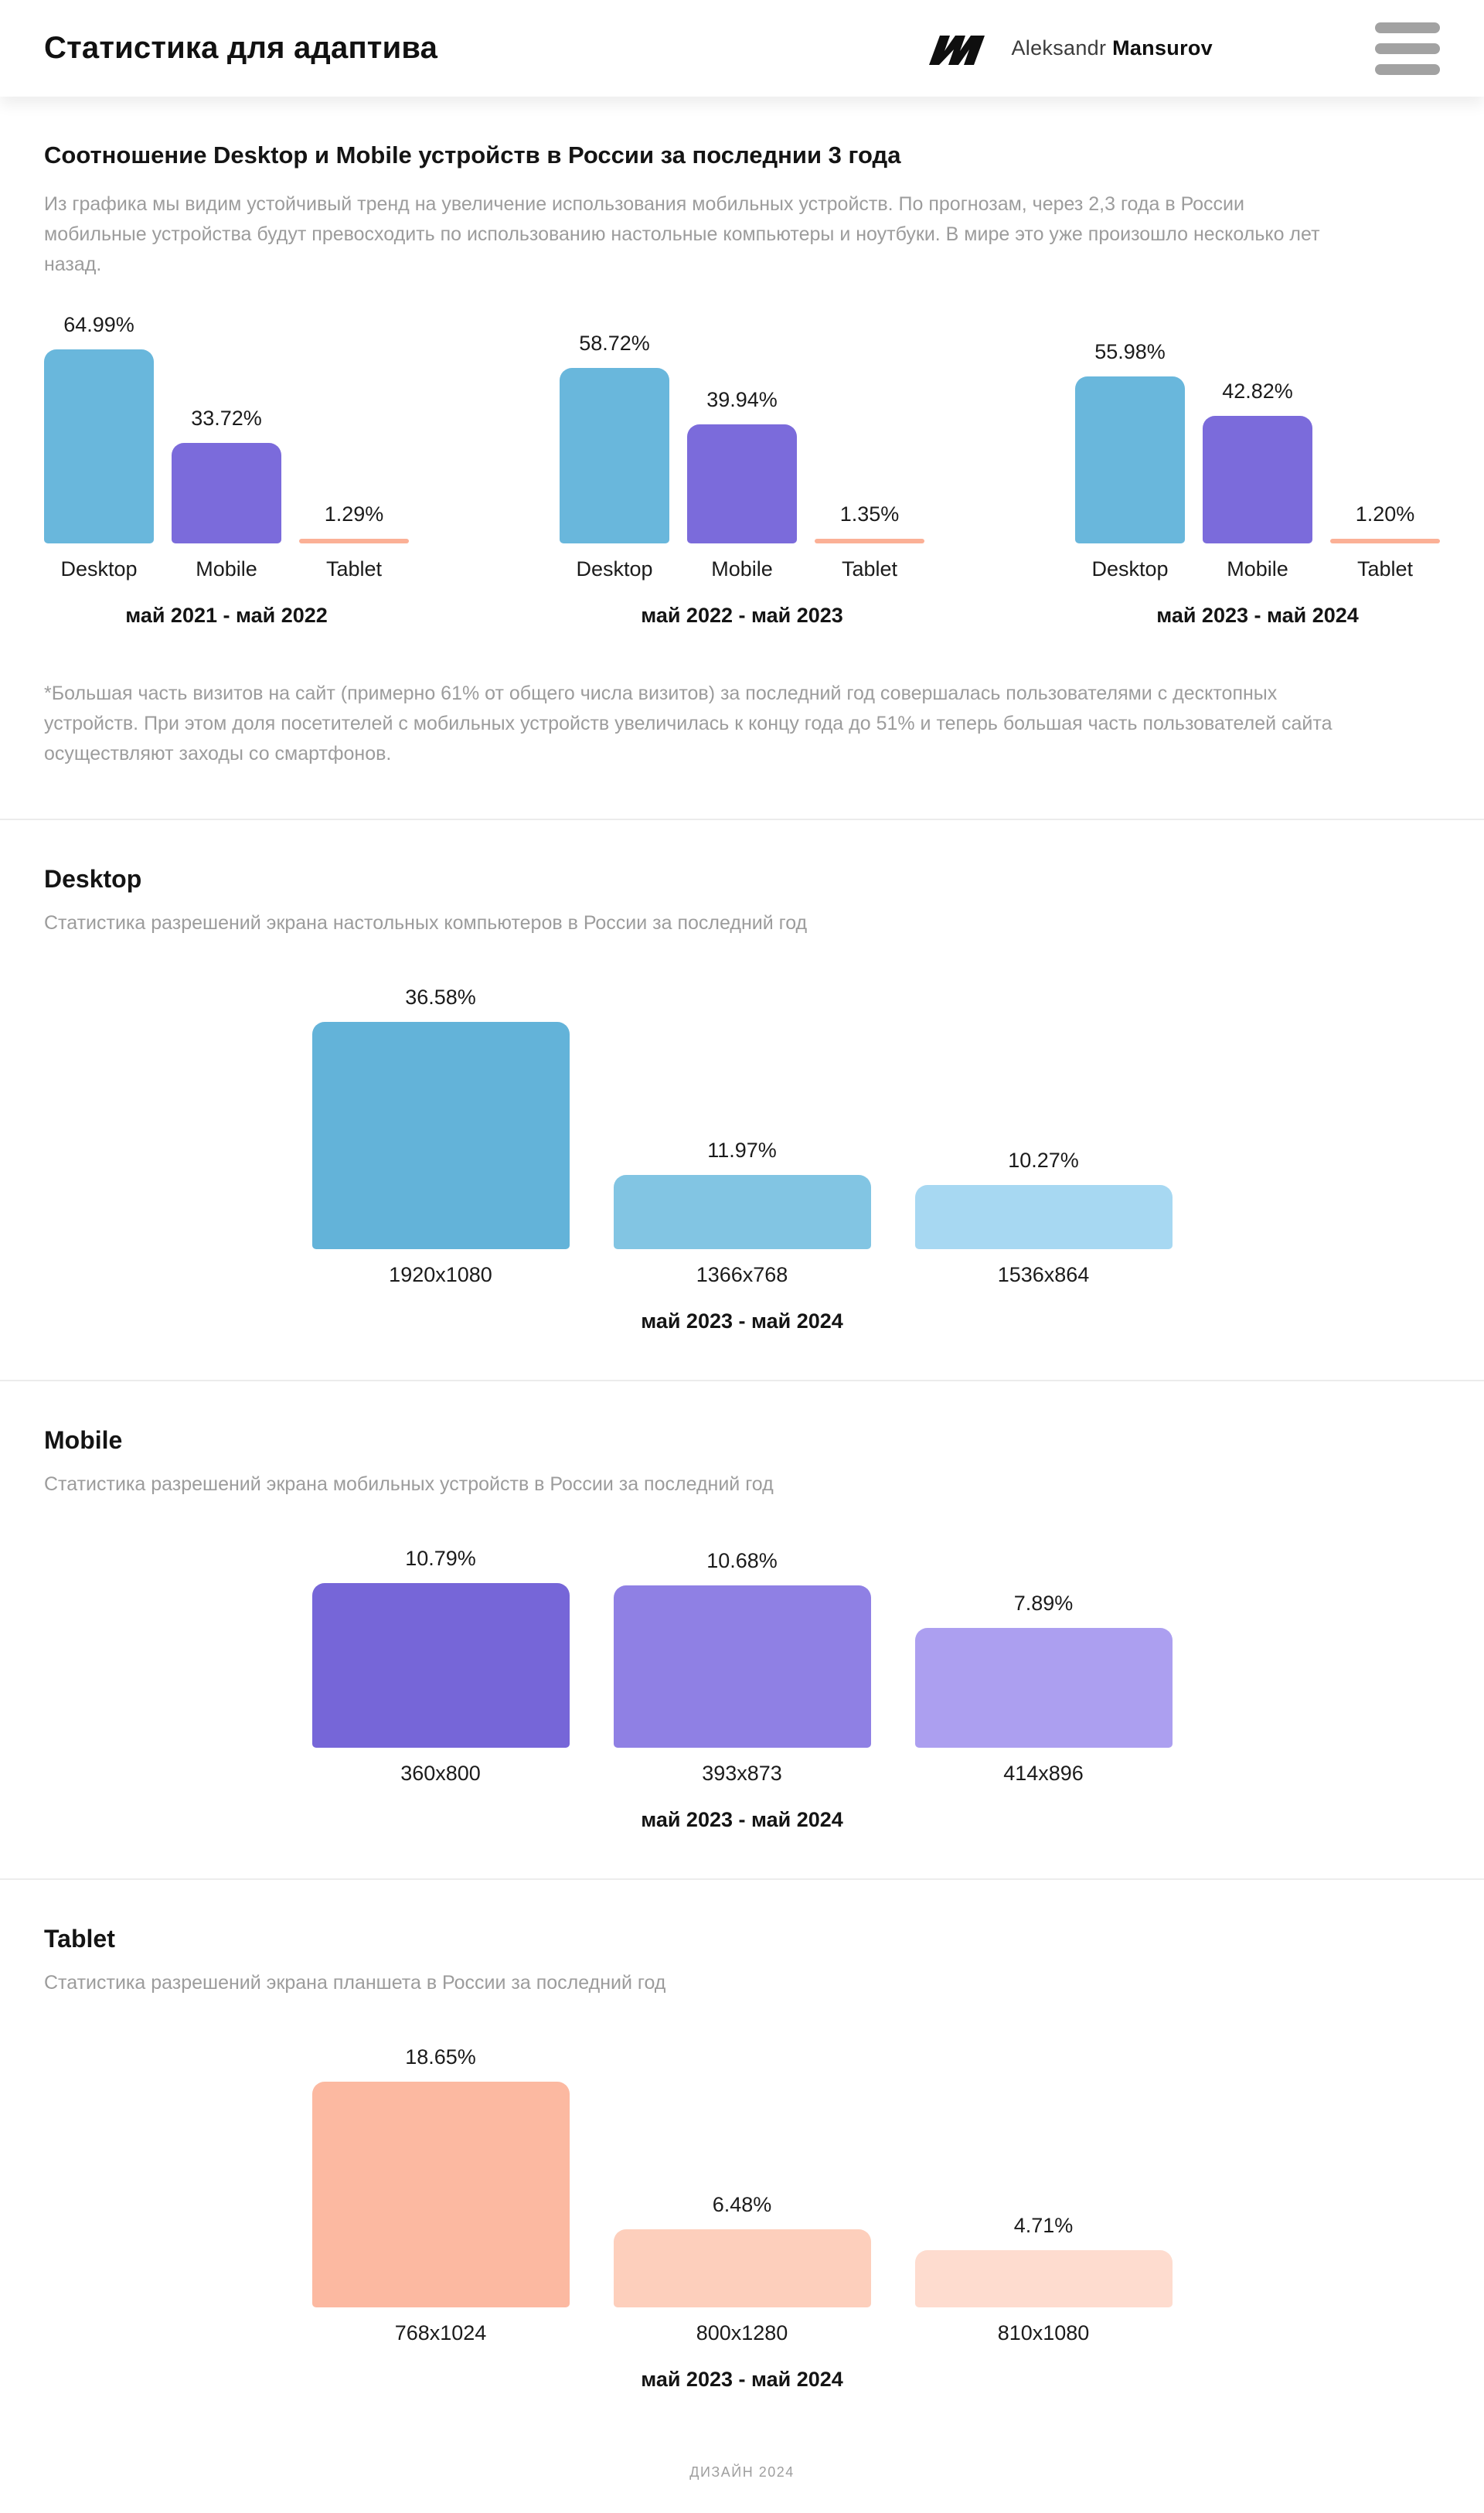 This screenshot has height=2513, width=1484. What do you see at coordinates (614, 344) in the screenshot?
I see `bar-value-label: 58.72%` at bounding box center [614, 344].